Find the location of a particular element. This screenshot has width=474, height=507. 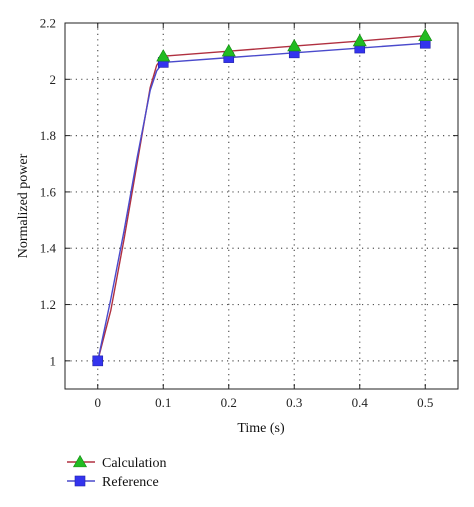

y-tick-label: 2 is located at coordinates (53, 79).